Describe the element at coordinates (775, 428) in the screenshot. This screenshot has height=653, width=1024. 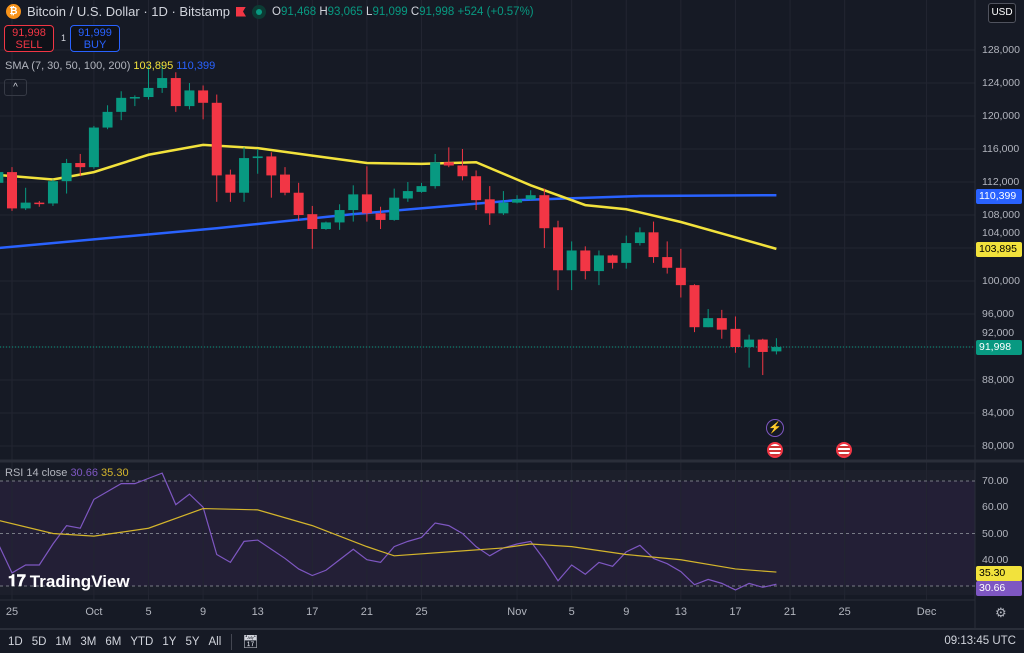
I see `lightning-event-icon: ⚡` at that location.